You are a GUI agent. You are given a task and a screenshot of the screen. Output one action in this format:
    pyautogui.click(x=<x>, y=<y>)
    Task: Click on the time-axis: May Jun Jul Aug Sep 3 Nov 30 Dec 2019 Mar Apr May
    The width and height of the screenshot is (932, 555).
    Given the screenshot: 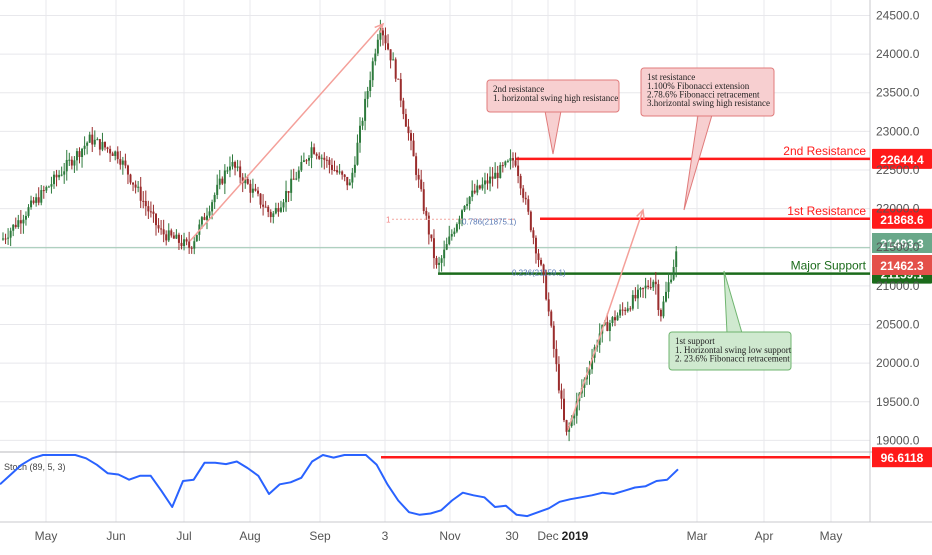 What is the action you would take?
    pyautogui.click(x=439, y=536)
    